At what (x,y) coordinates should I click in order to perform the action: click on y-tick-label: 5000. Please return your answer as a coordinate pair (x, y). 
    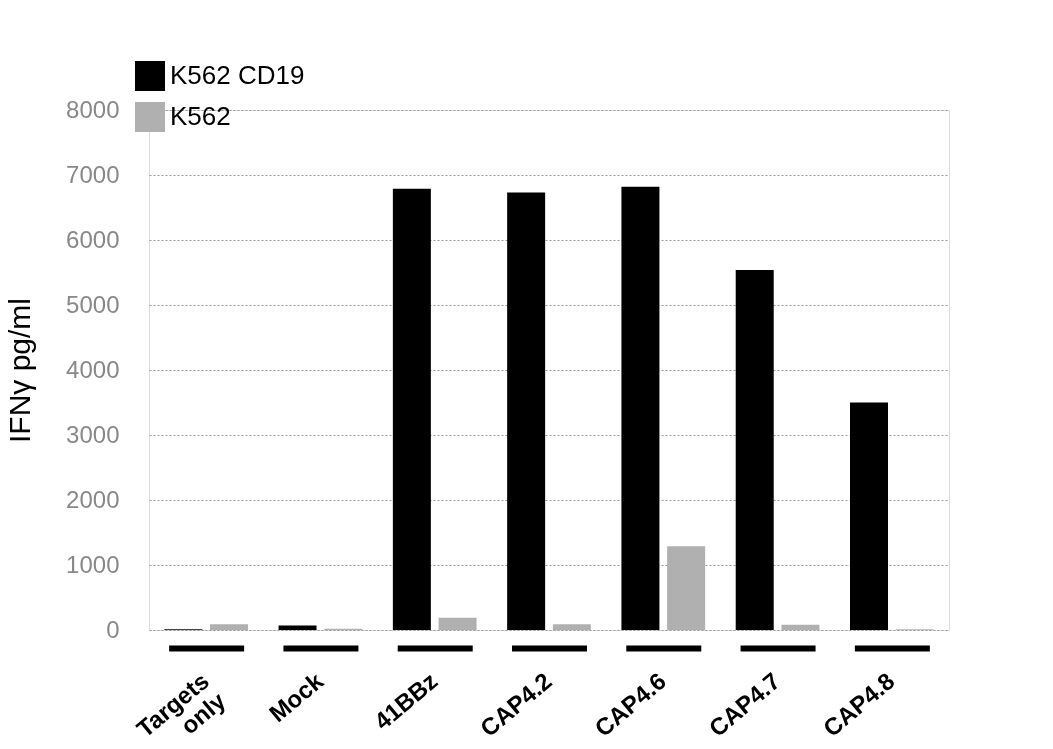
    Looking at the image, I should click on (93, 304).